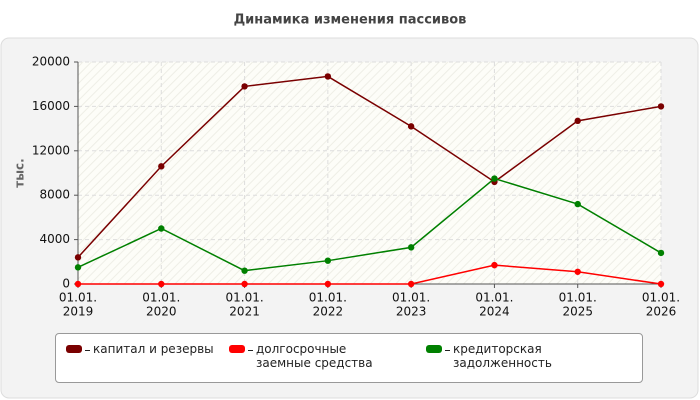  What do you see at coordinates (78, 312) in the screenshot?
I see `x-tick-label: 2019` at bounding box center [78, 312].